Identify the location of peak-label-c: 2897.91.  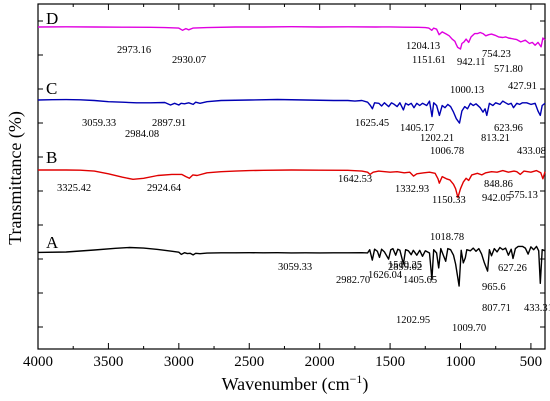
(169, 123).